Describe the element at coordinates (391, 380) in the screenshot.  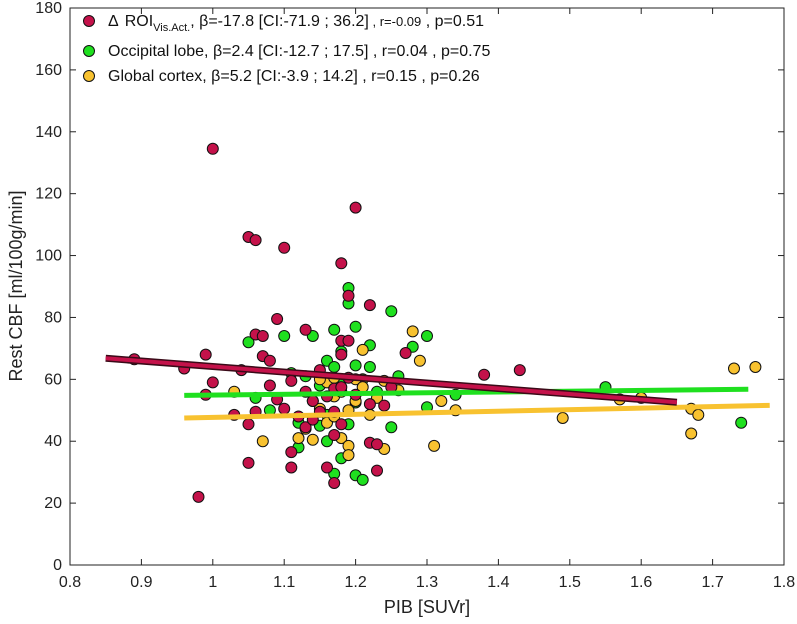
I see `roi-fit-line` at that location.